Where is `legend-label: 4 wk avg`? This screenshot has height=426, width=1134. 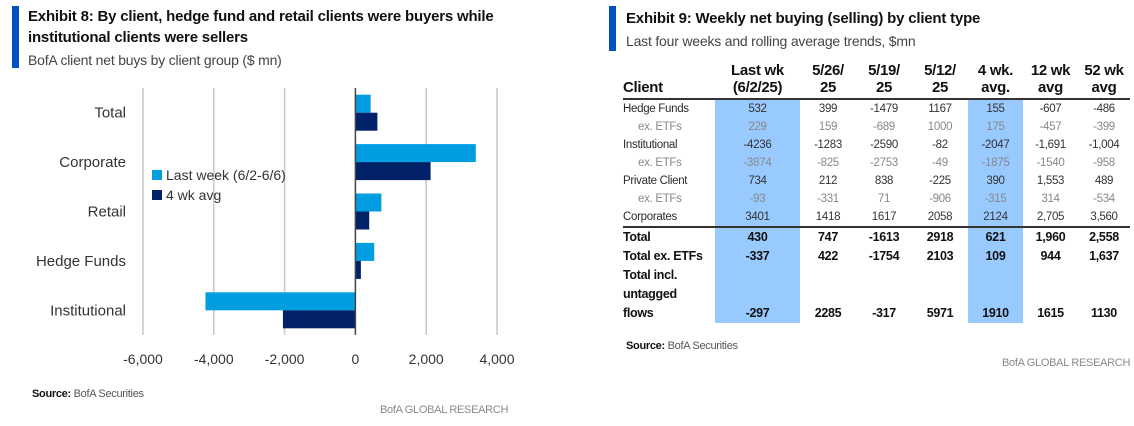
legend-label: 4 wk avg is located at coordinates (193, 195).